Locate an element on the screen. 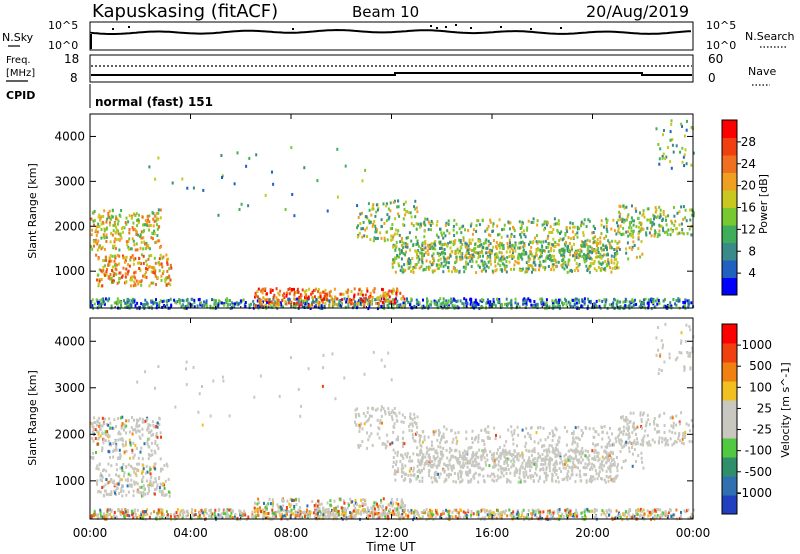 This screenshot has width=800, height=554. colorbar-tick-label: 16 is located at coordinates (748, 208).